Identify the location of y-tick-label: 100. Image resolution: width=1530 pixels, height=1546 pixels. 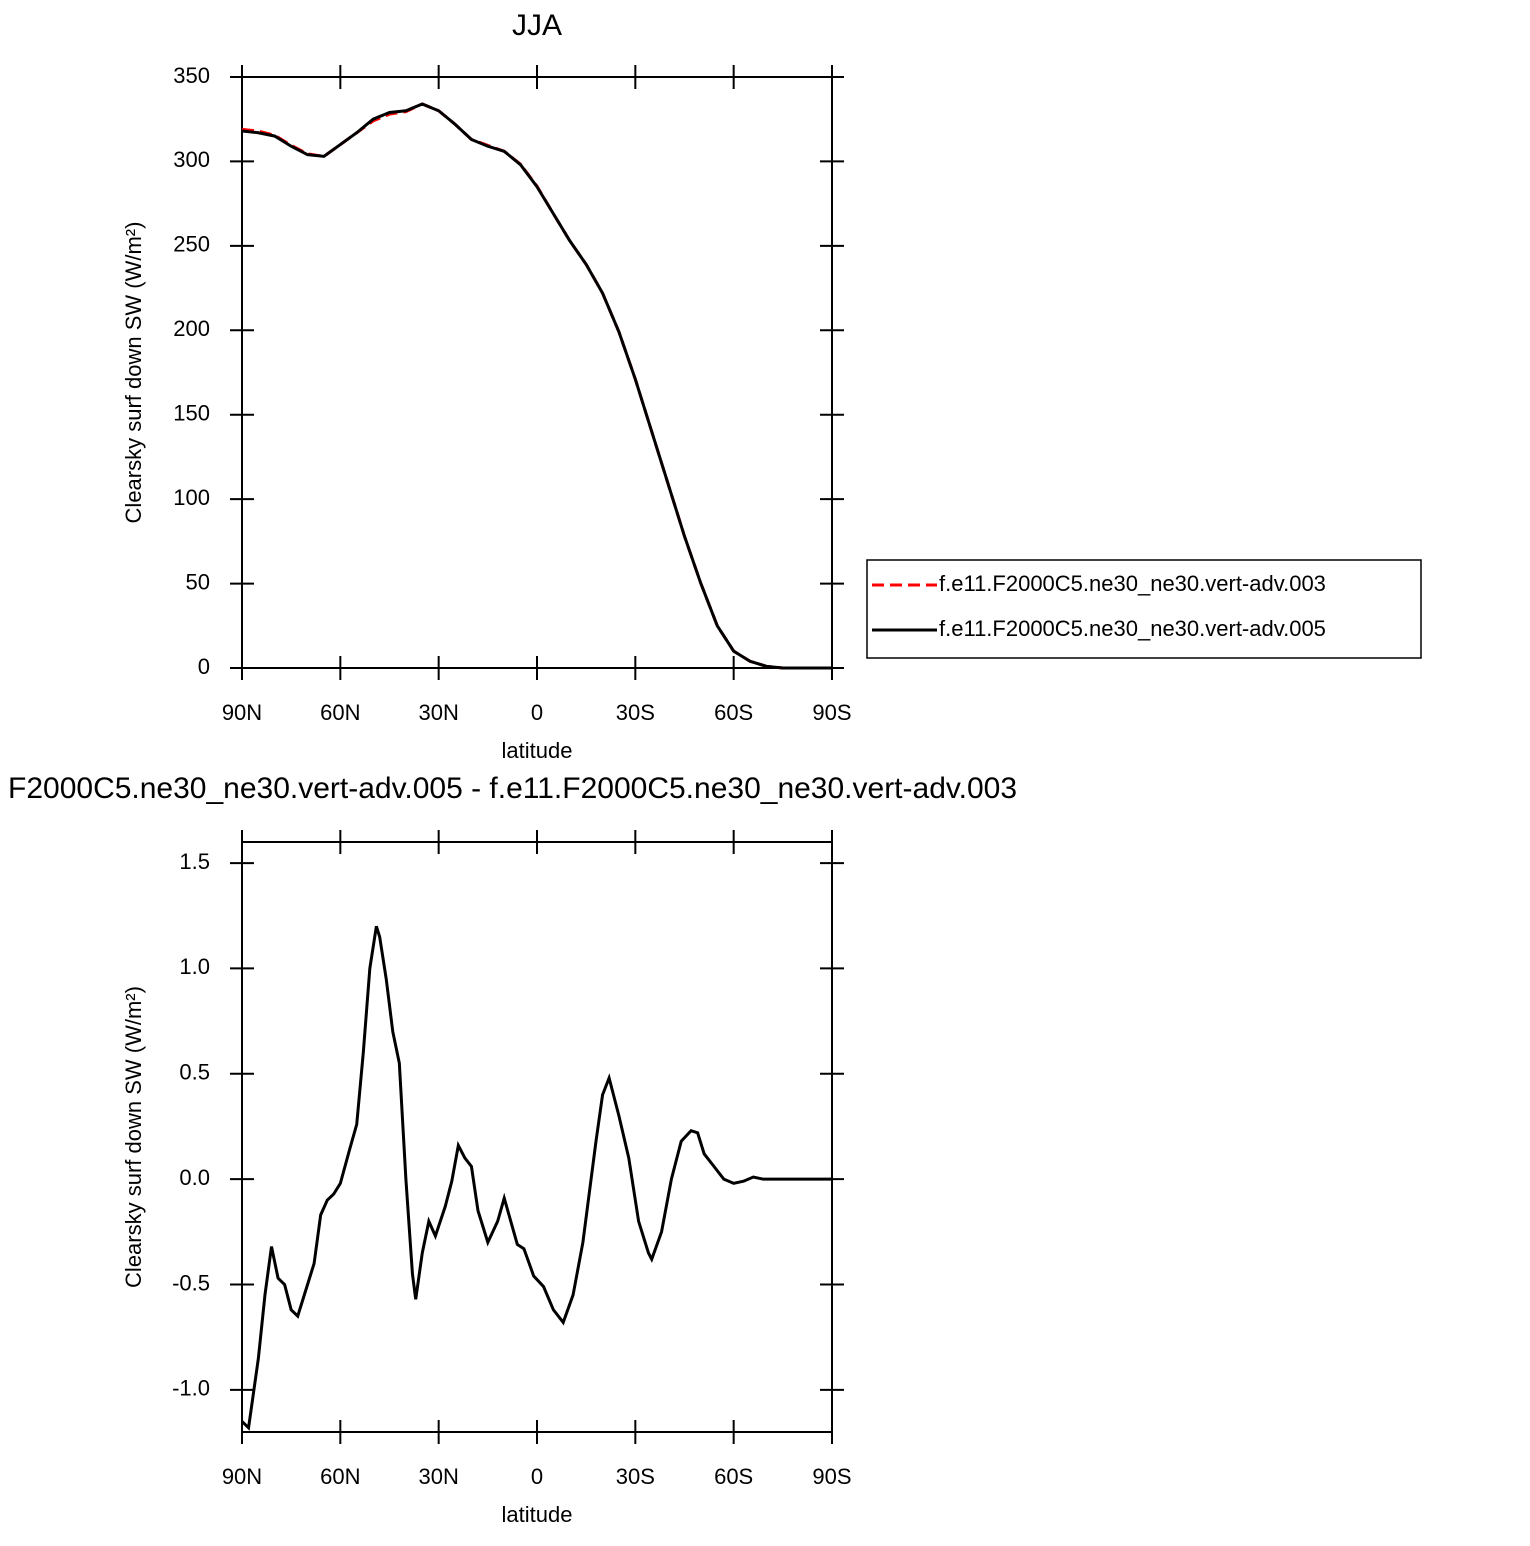
(191, 497).